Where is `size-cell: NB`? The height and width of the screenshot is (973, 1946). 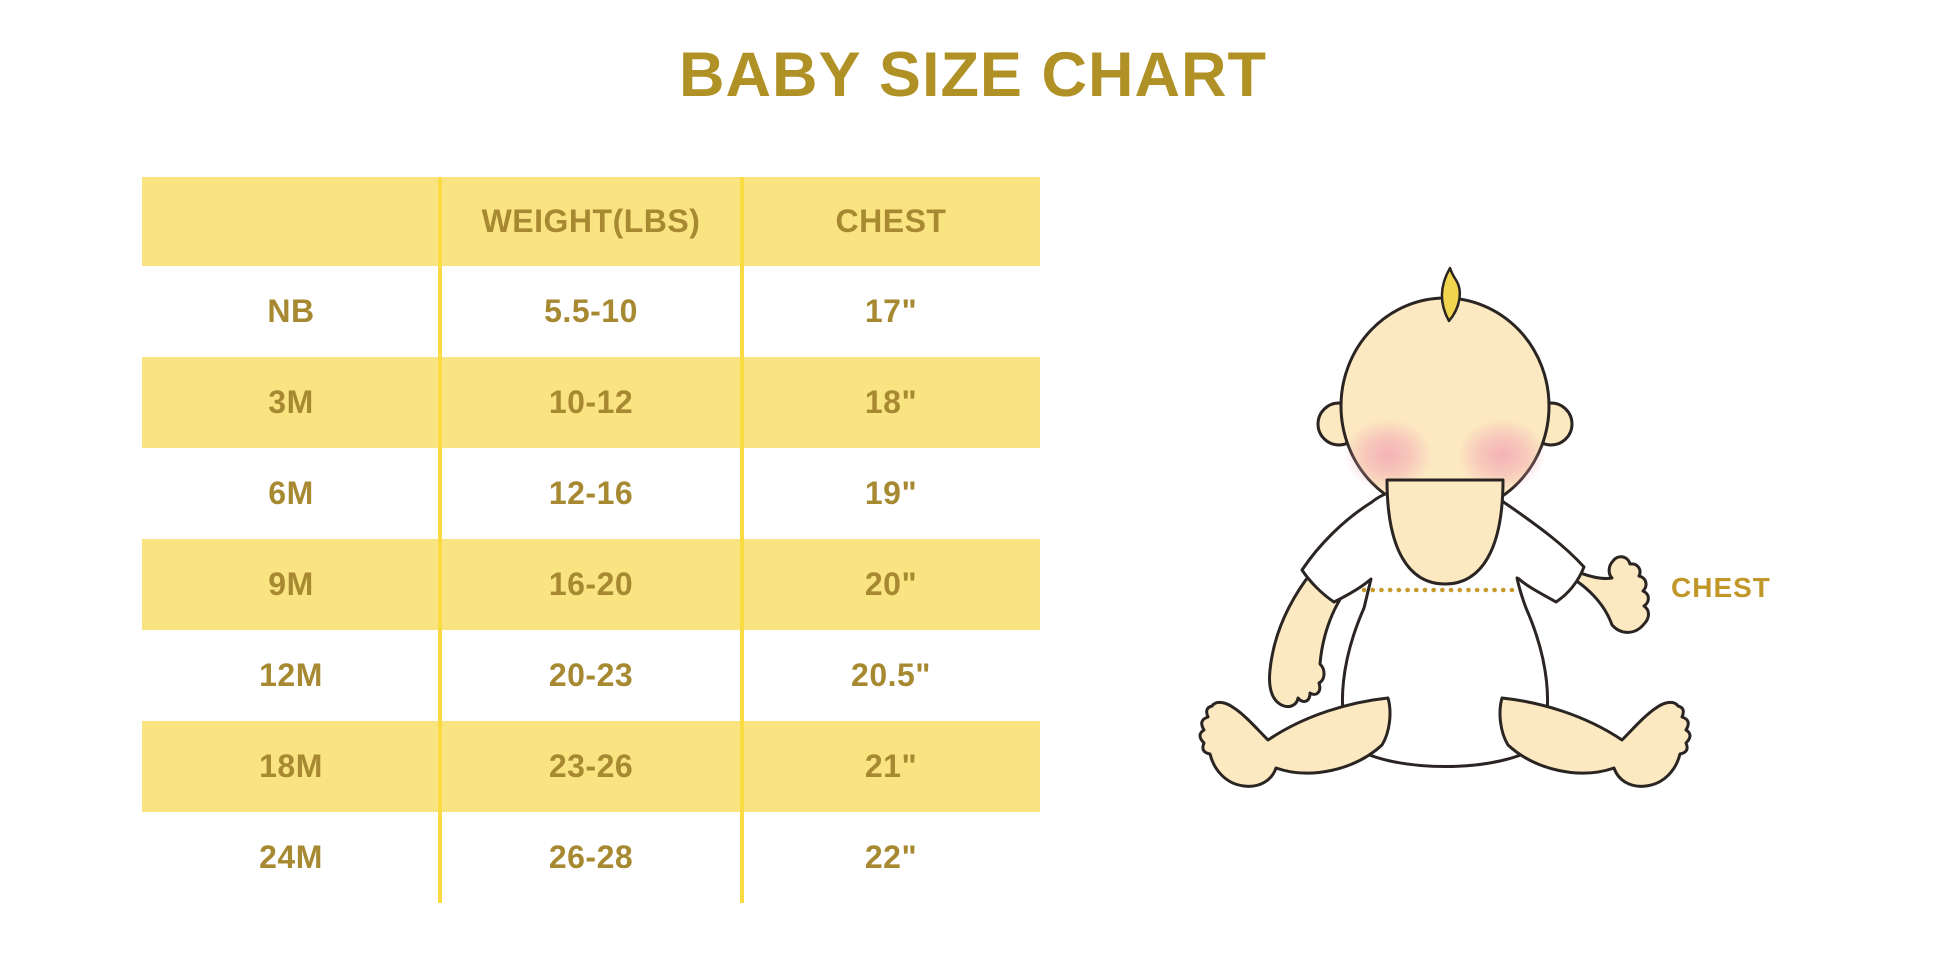 size-cell: NB is located at coordinates (291, 311).